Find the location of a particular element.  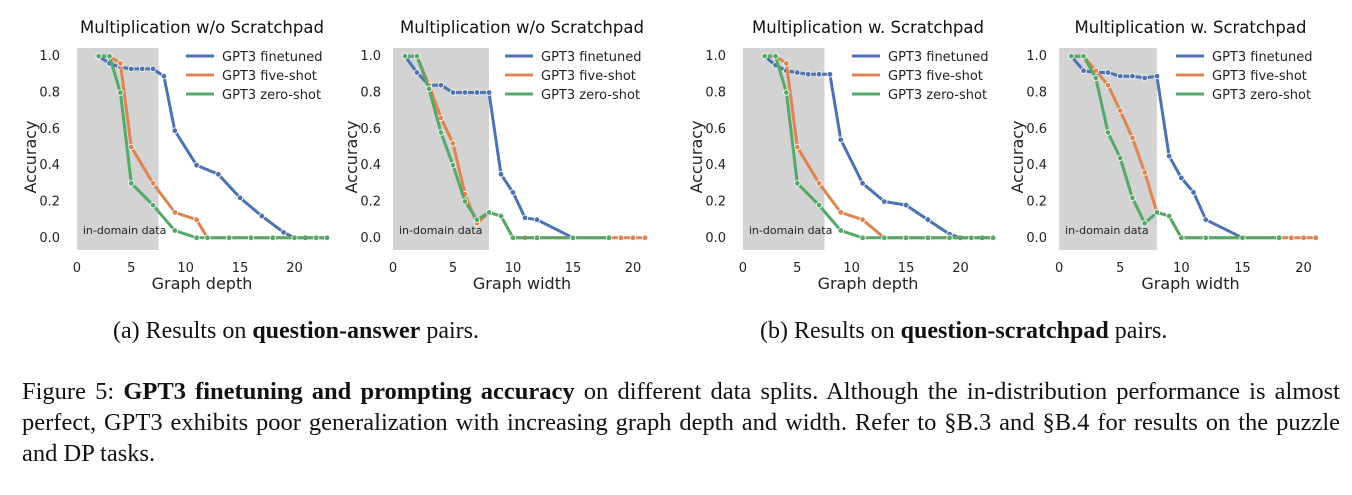

y-axis-label: Accuracy is located at coordinates (696, 156).